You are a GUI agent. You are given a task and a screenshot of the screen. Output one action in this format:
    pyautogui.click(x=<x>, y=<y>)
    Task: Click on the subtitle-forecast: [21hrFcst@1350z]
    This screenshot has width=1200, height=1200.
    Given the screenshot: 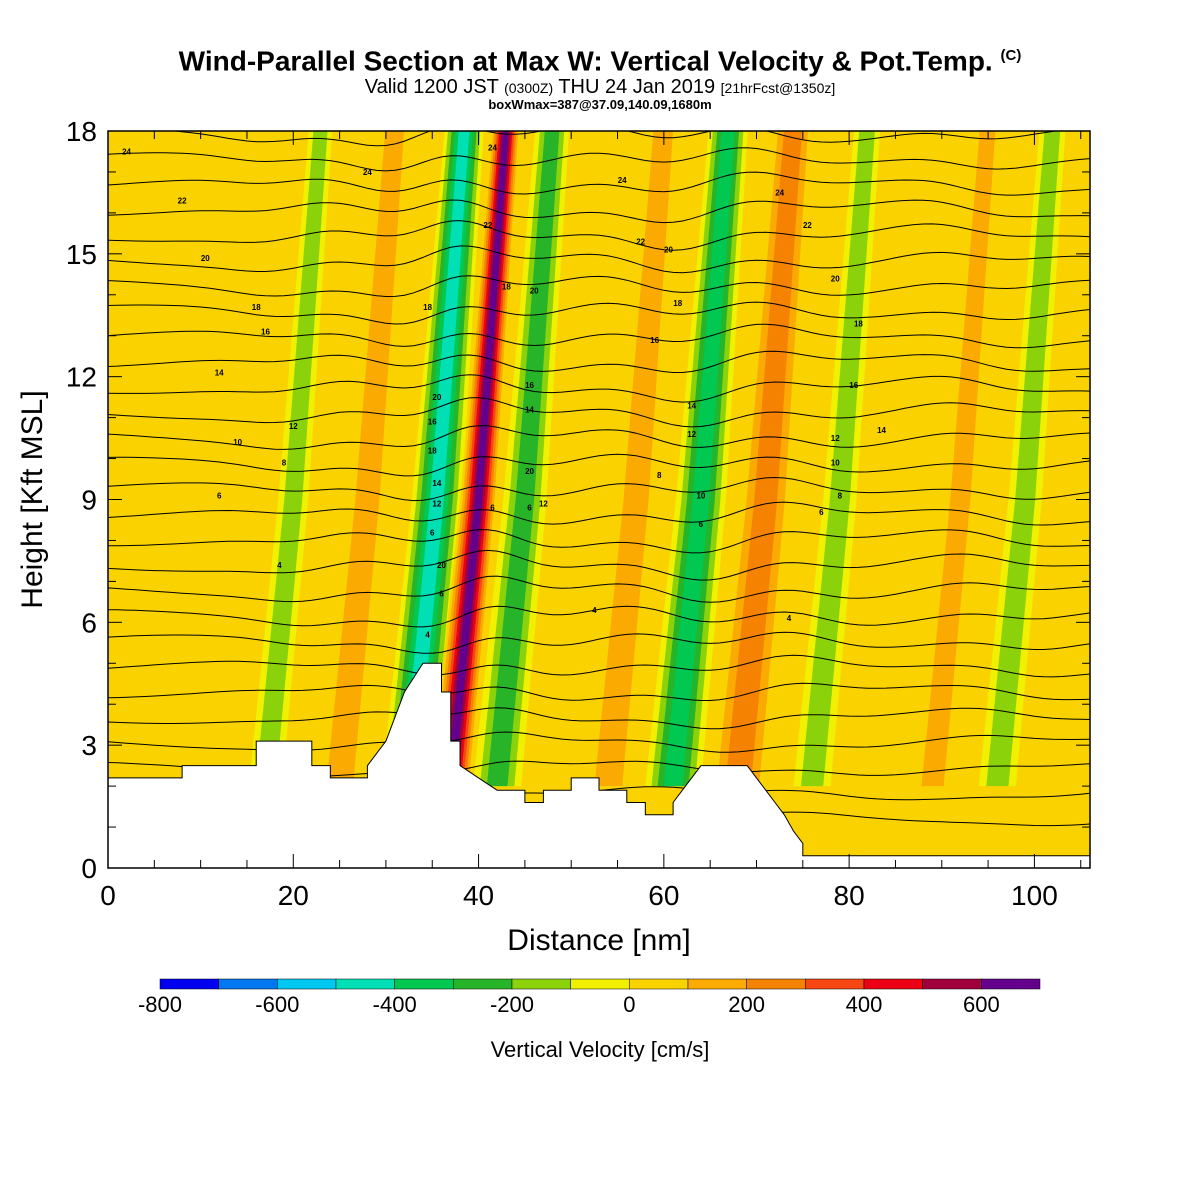 What is the action you would take?
    pyautogui.click(x=778, y=88)
    